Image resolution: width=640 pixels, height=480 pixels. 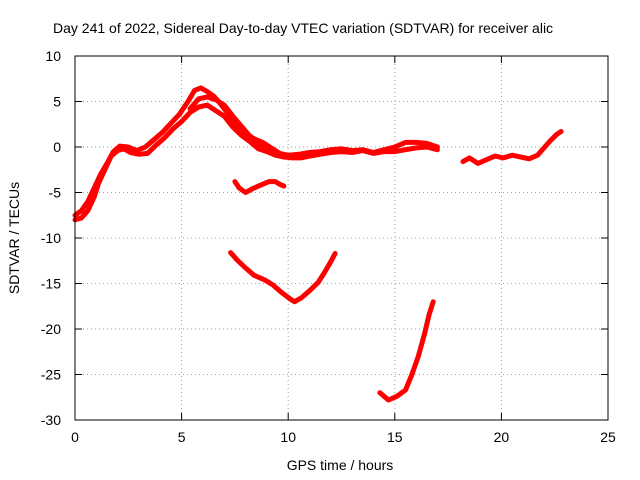 I want to click on x-tick-label: 20, so click(x=502, y=437).